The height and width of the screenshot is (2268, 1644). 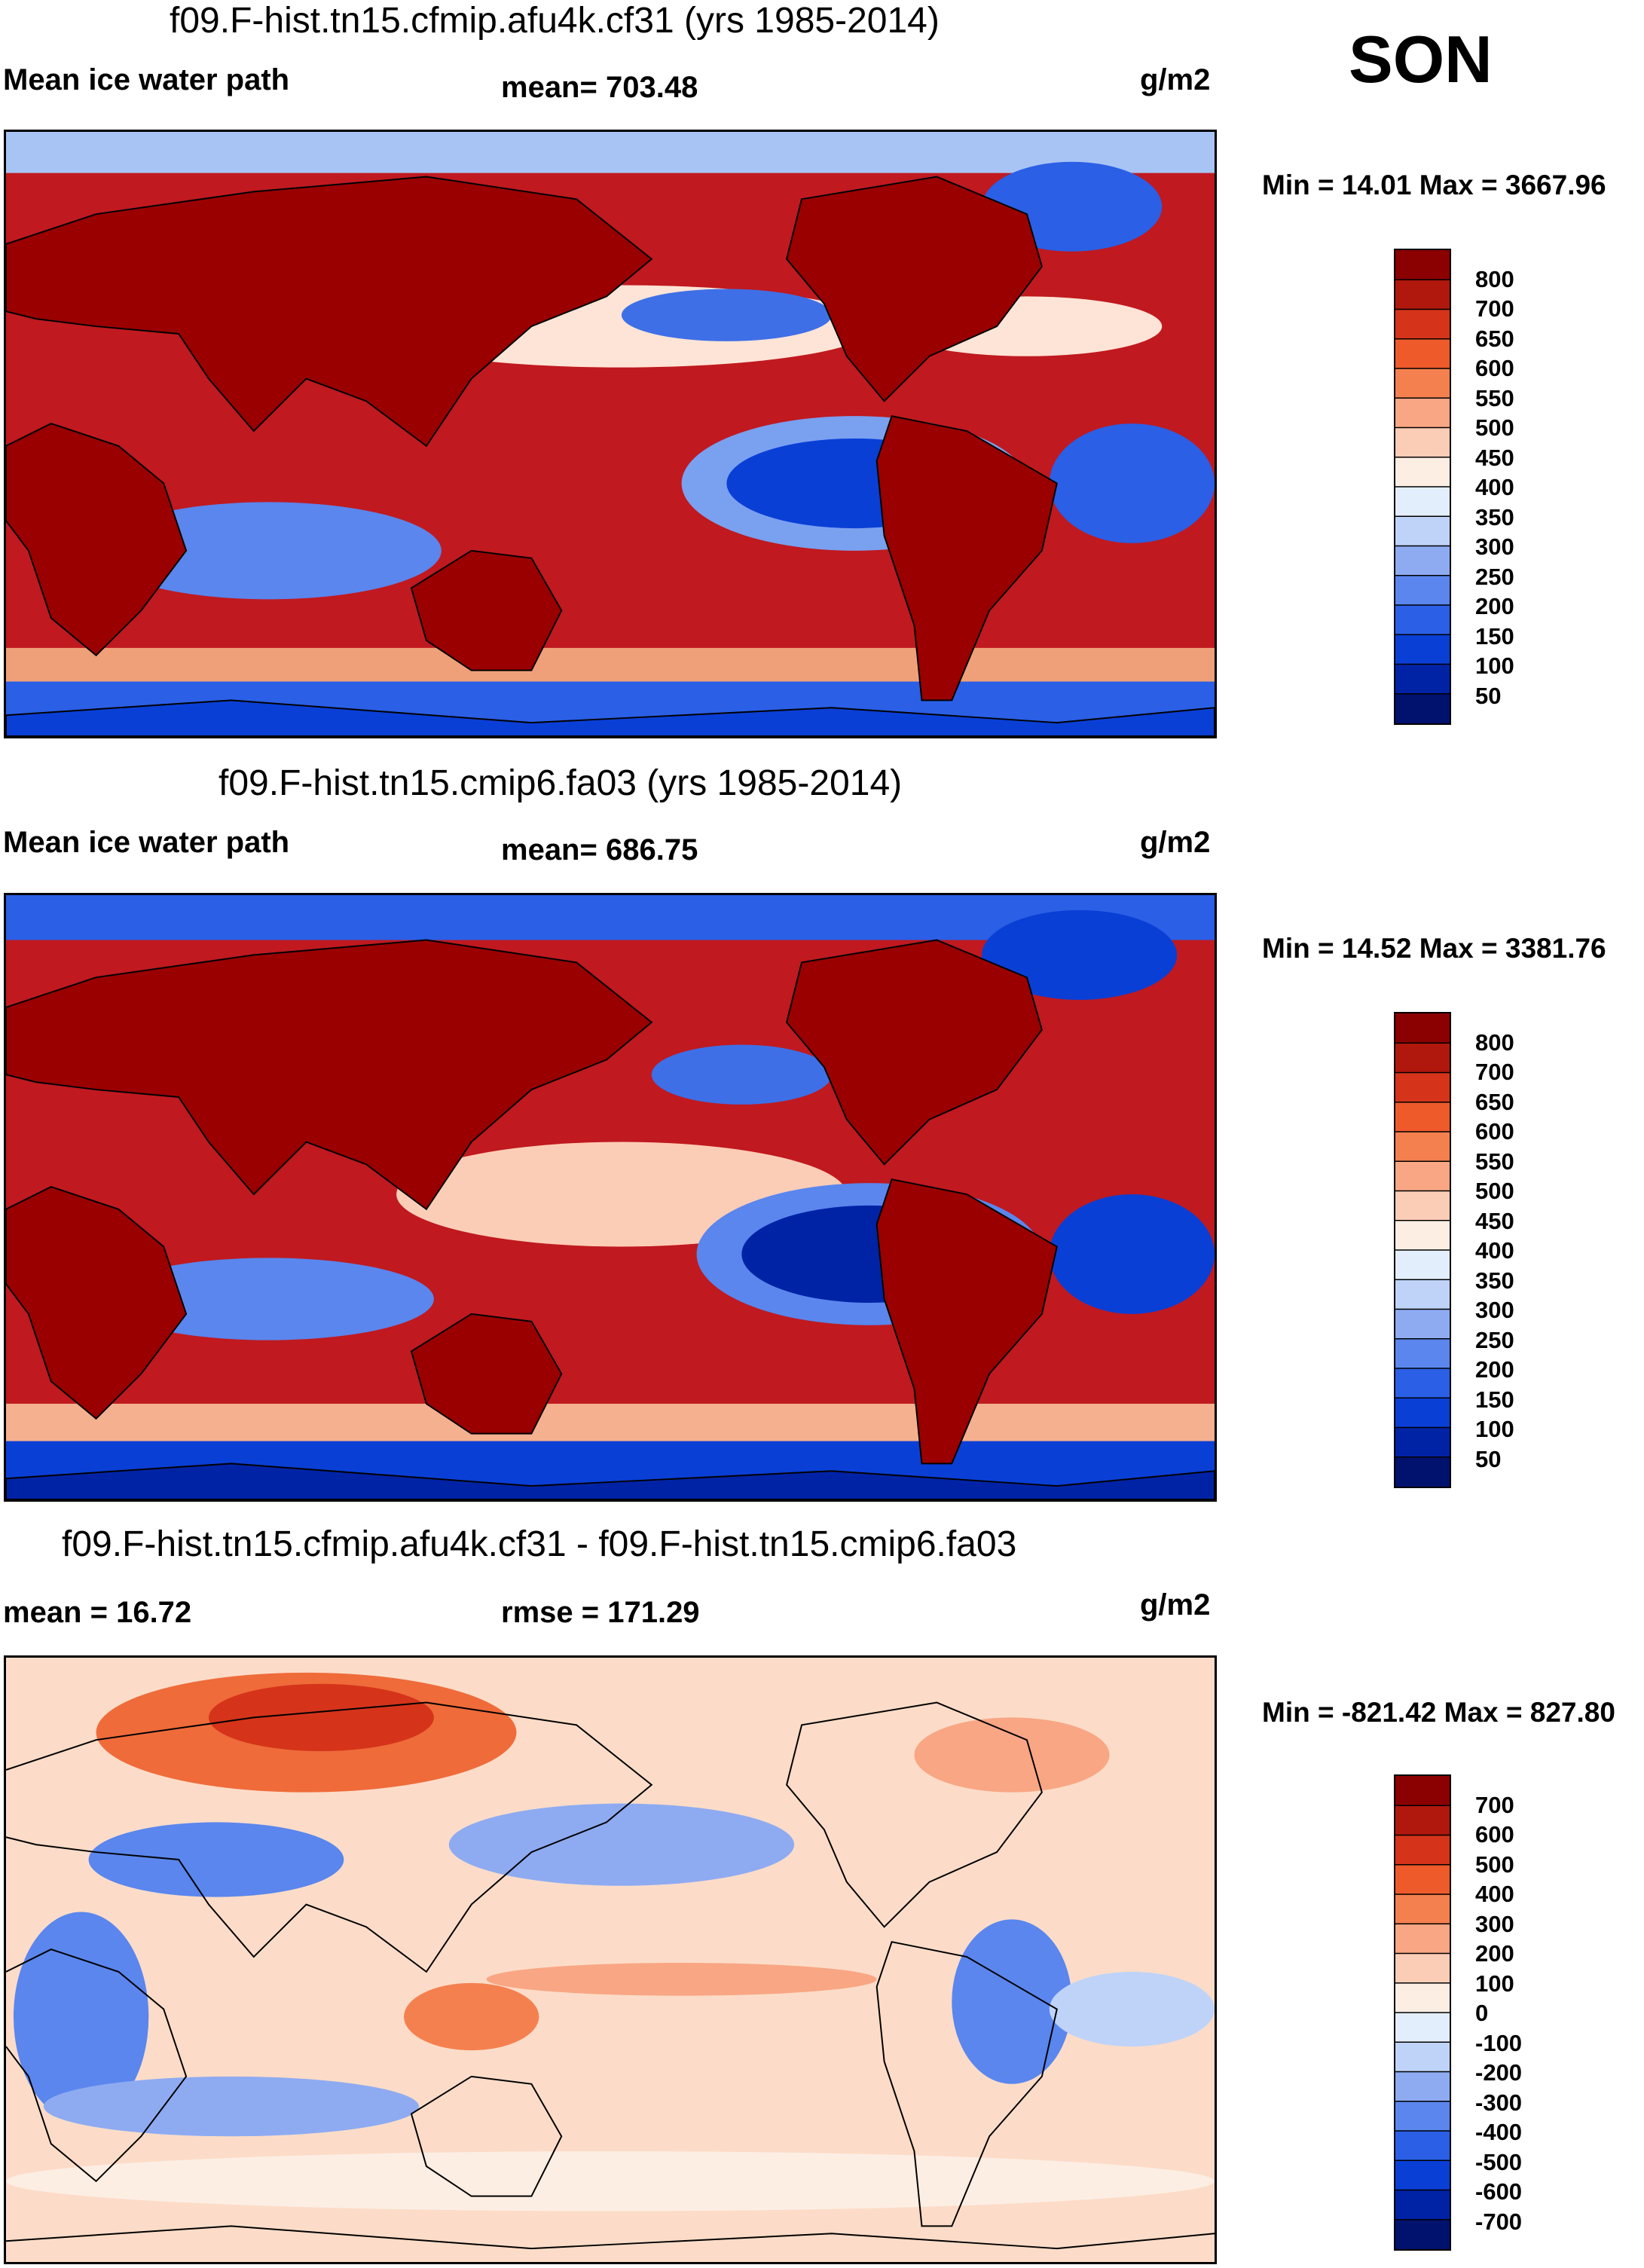 I want to click on south-atlantic-low, so click(x=1132, y=1254).